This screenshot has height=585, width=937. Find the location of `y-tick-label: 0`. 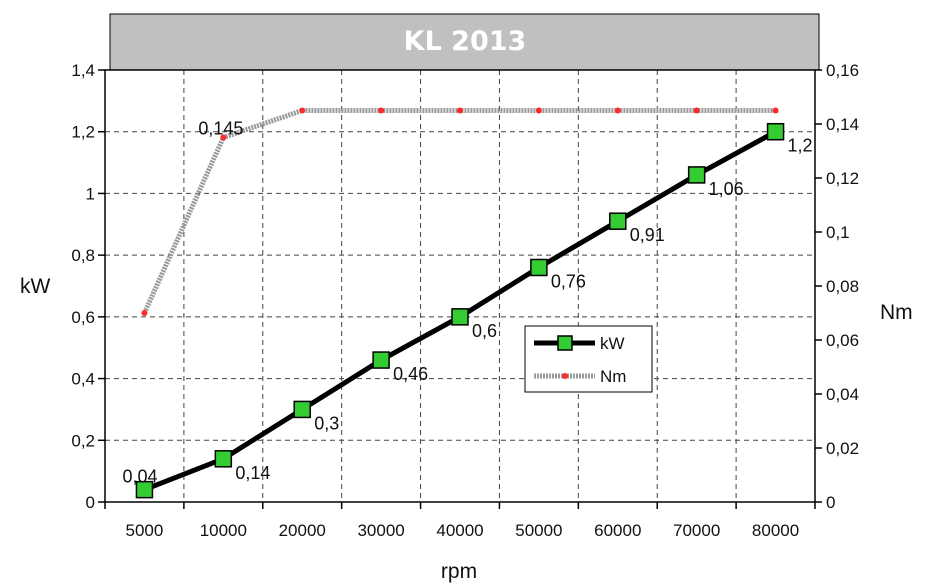

y-tick-label: 0 is located at coordinates (90, 502).